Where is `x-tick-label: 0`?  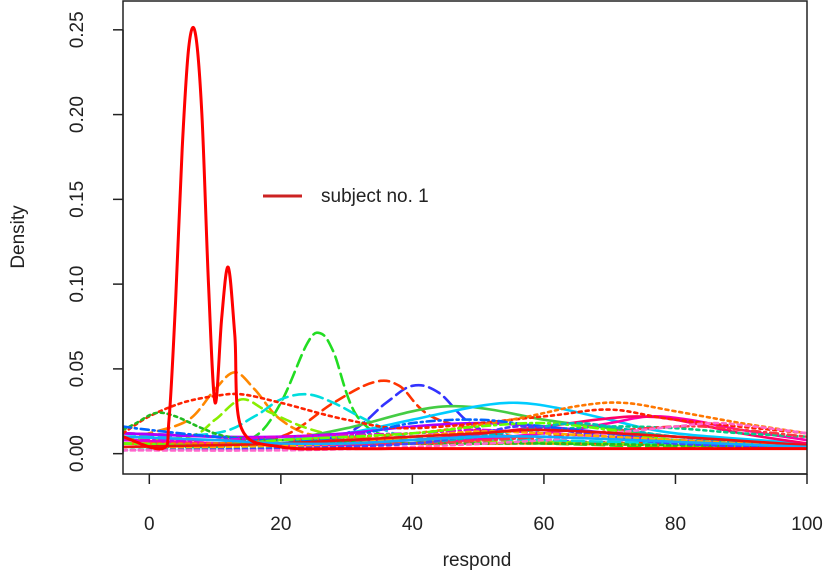 x-tick-label: 0 is located at coordinates (149, 524).